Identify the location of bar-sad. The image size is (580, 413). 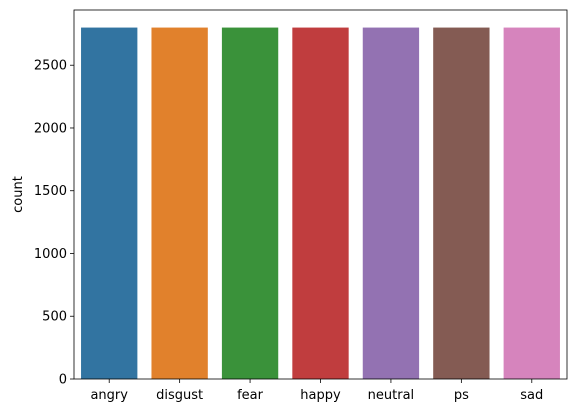
(531, 203).